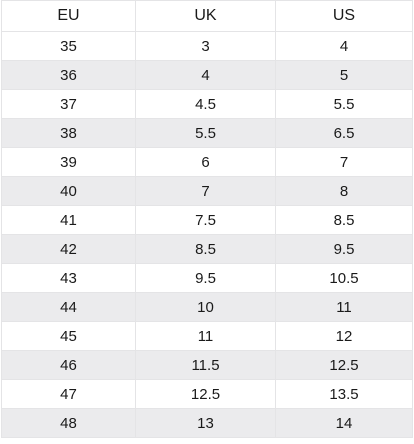 This screenshot has width=414, height=444. Describe the element at coordinates (68, 16) in the screenshot. I see `header-eu: EU` at that location.